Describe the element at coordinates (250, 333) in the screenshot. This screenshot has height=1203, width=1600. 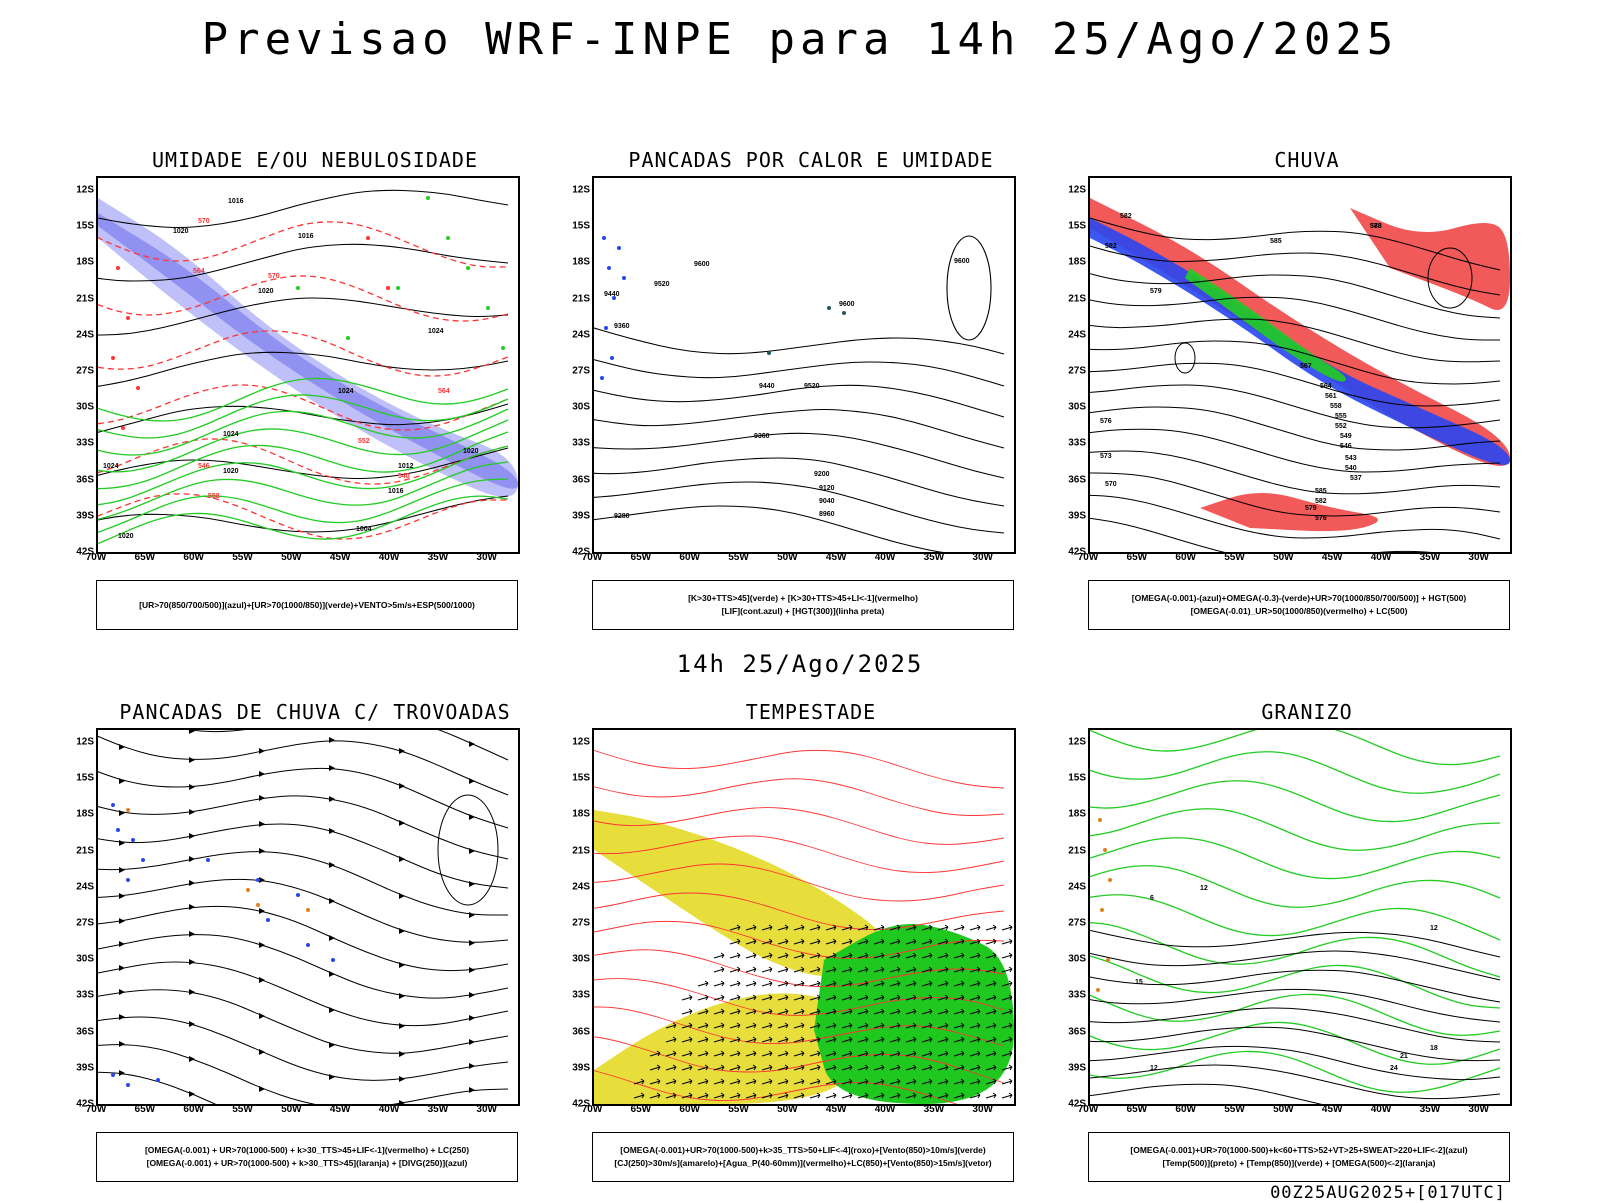
I see `red-dots` at that location.